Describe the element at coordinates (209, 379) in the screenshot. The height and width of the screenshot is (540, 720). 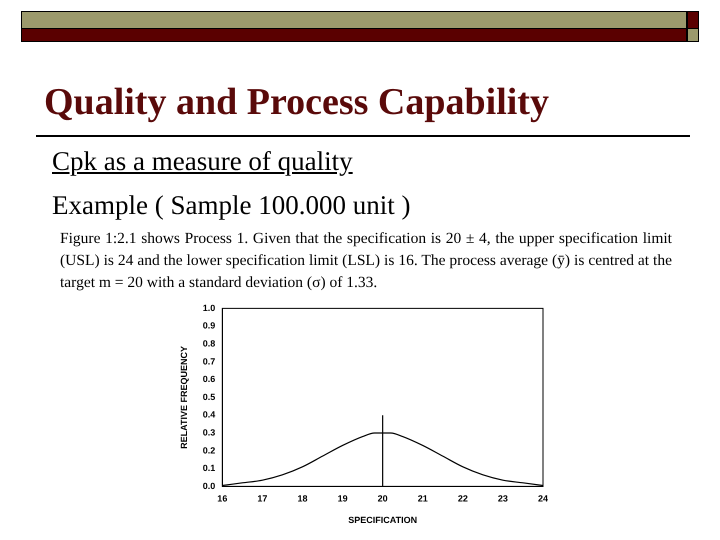
I see `y-tick-label: 0.6` at that location.